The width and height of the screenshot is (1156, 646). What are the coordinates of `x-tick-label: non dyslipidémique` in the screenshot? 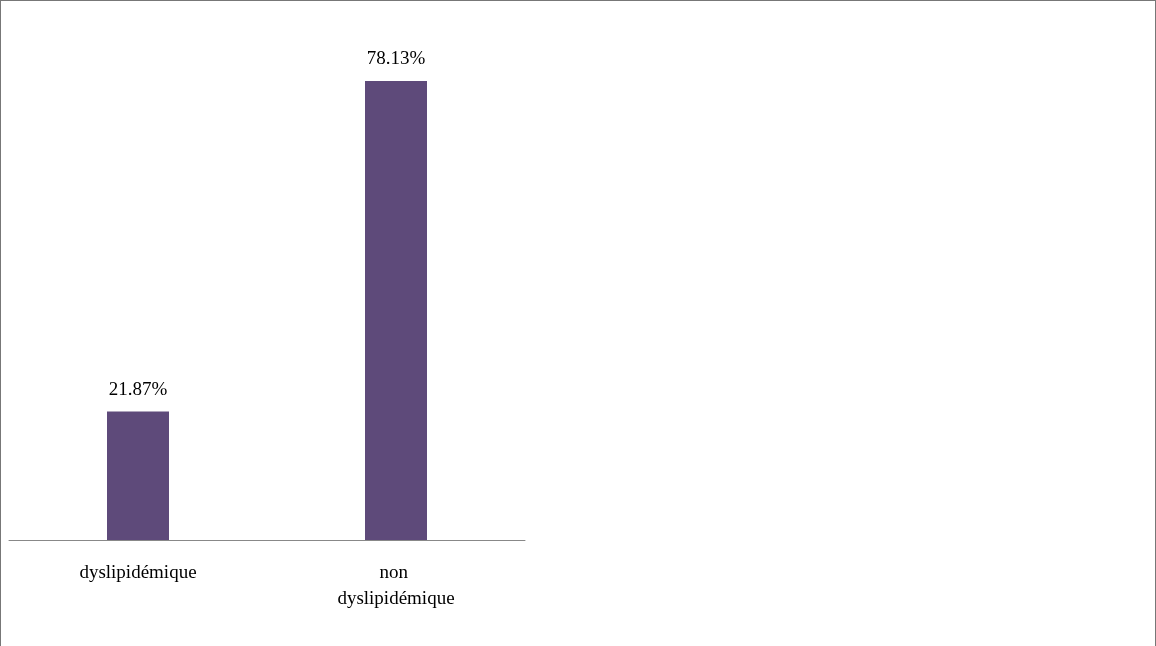 It's located at (396, 584).